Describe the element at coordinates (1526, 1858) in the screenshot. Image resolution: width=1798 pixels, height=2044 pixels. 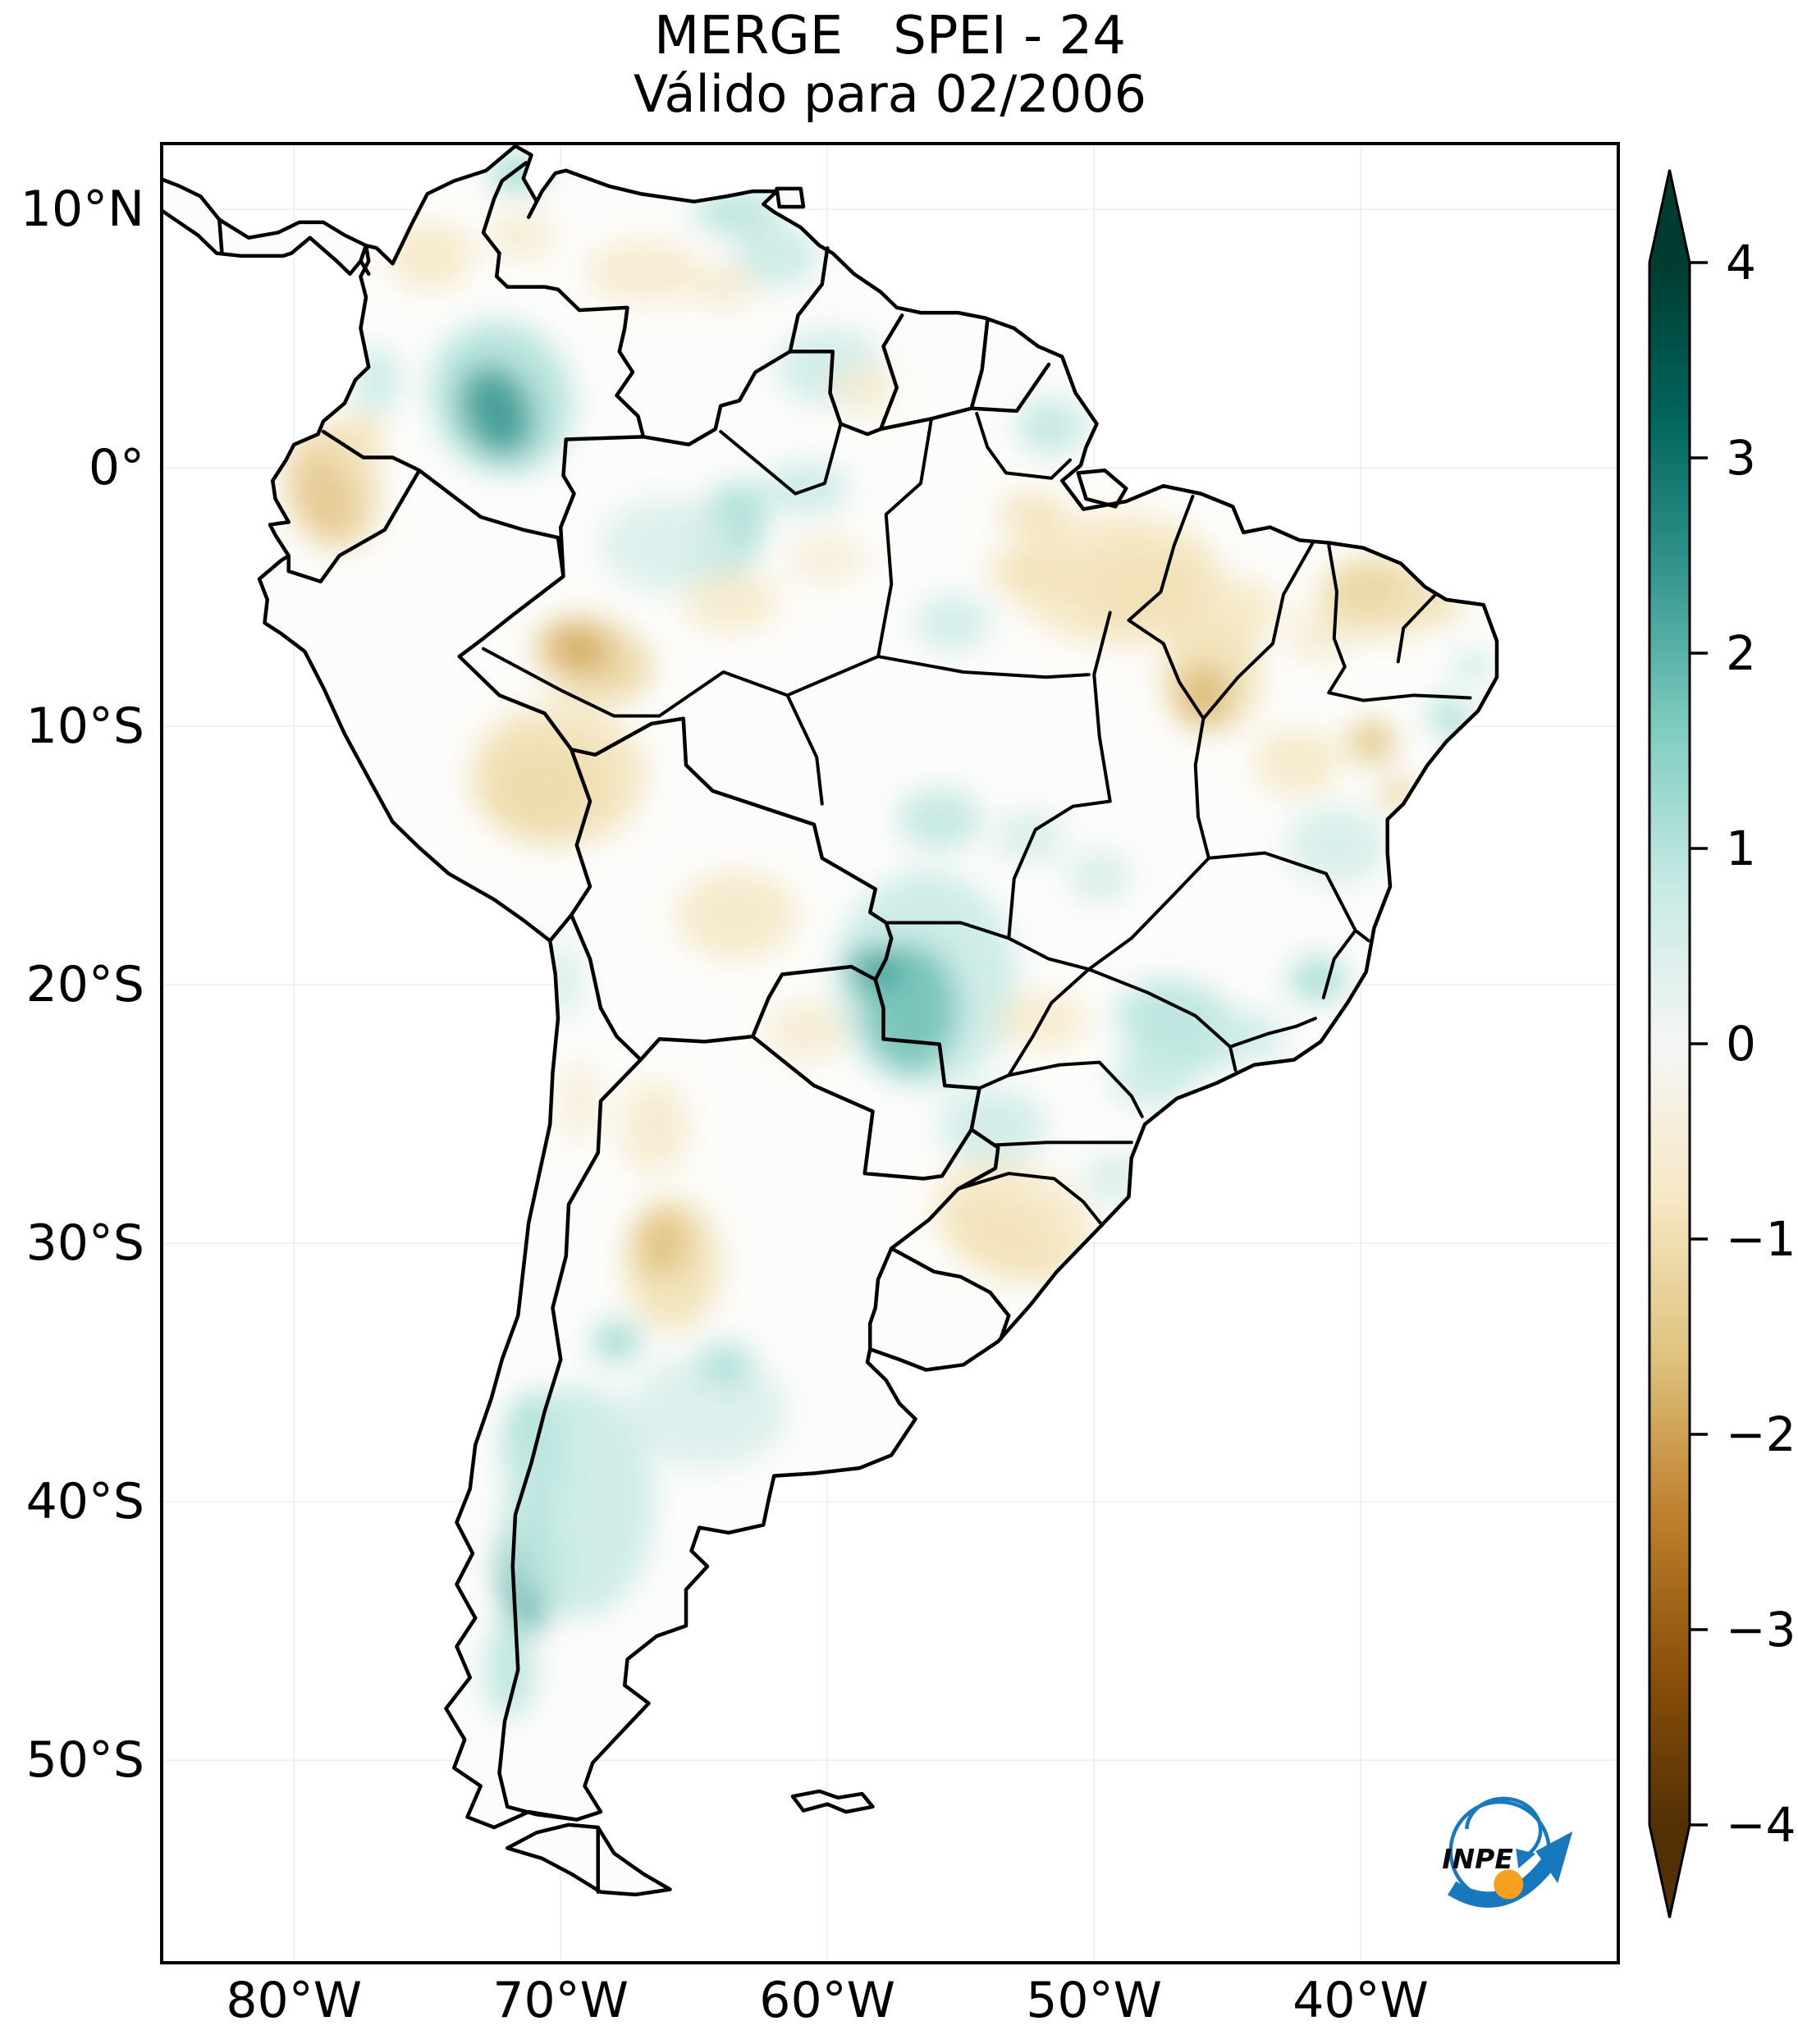
I see `inpe-logo-swirl-arrowhead` at that location.